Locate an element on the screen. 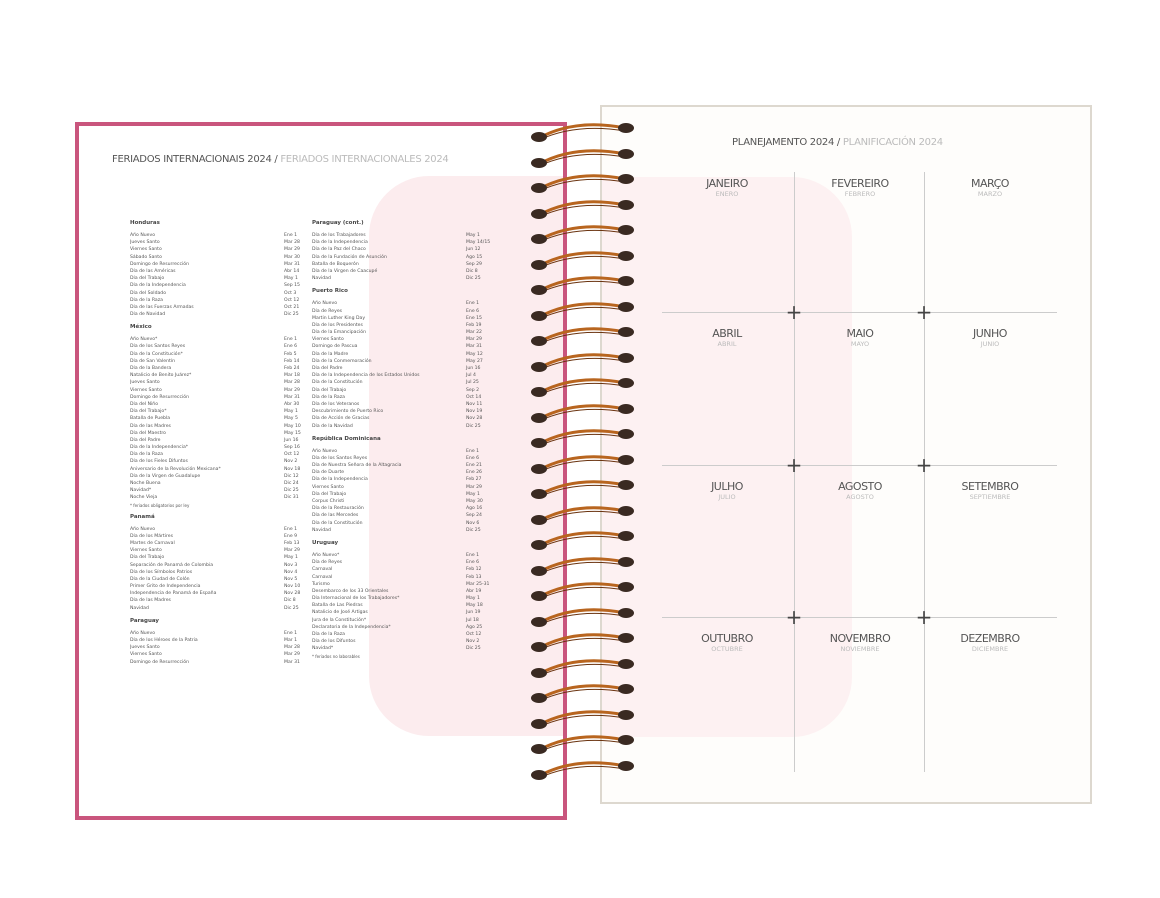  month-name: OUTUBRO is located at coordinates (727, 638).